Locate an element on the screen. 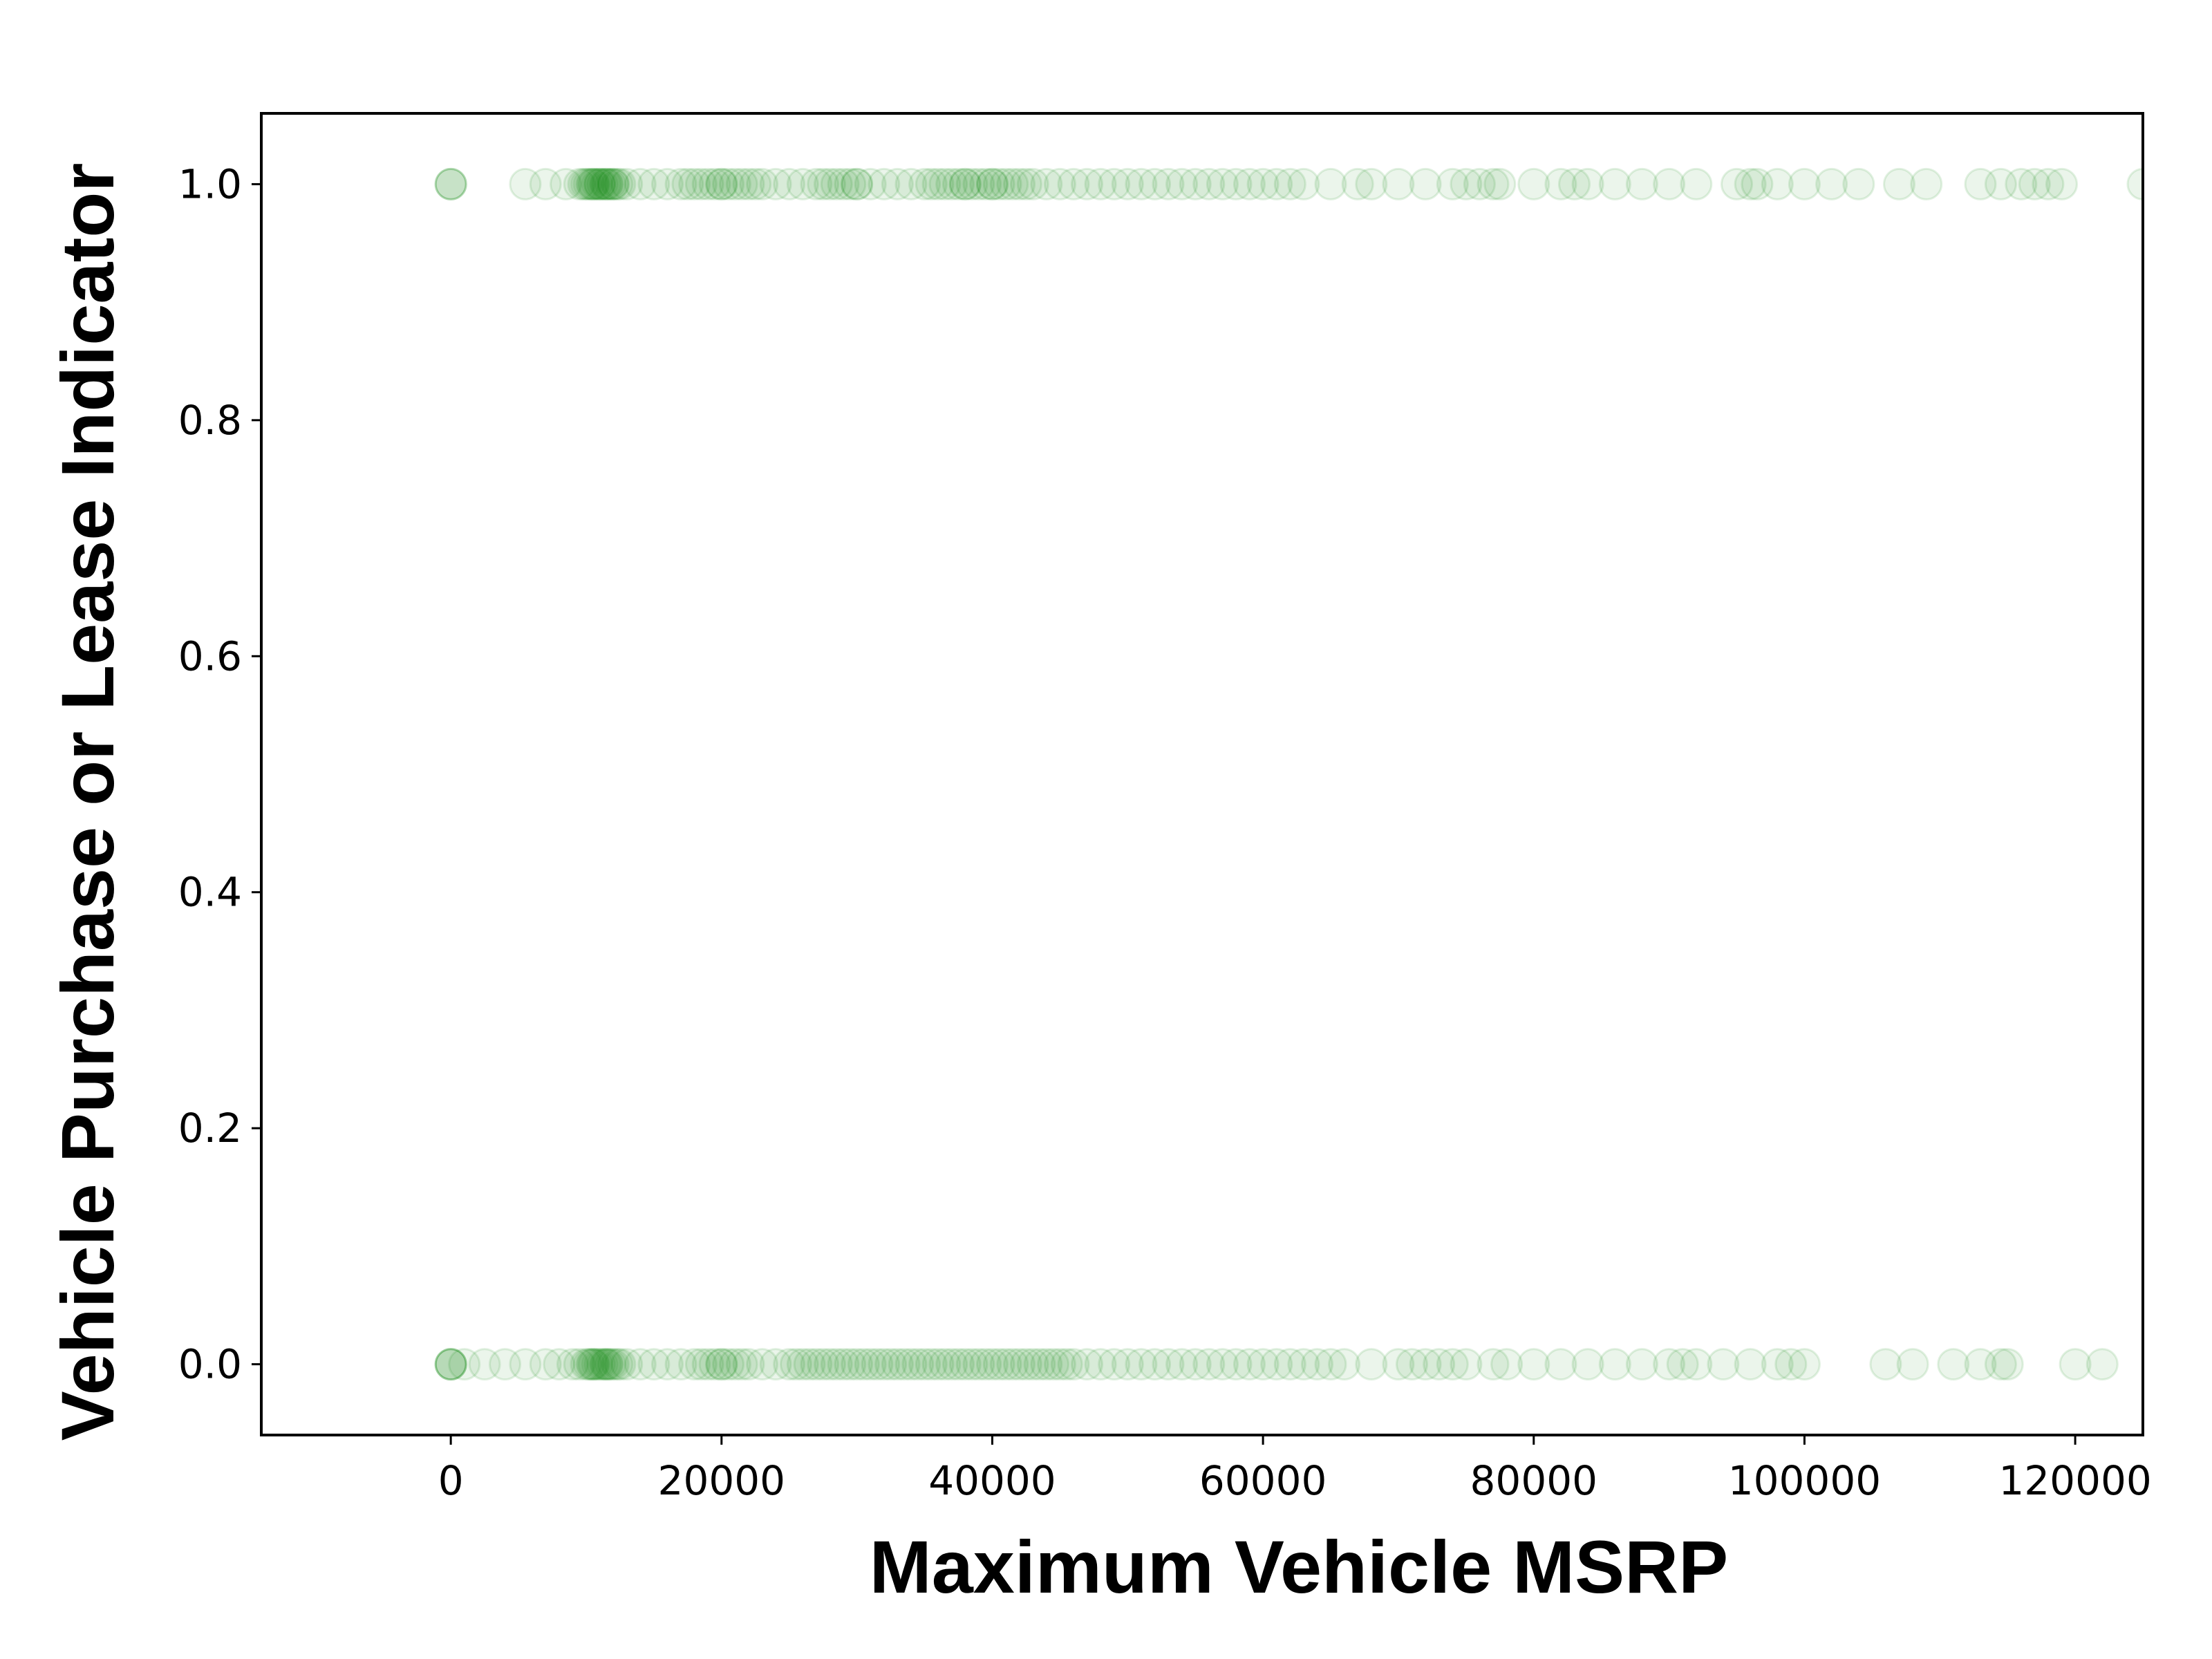  y-tick-label: 0.4 is located at coordinates (210, 892).